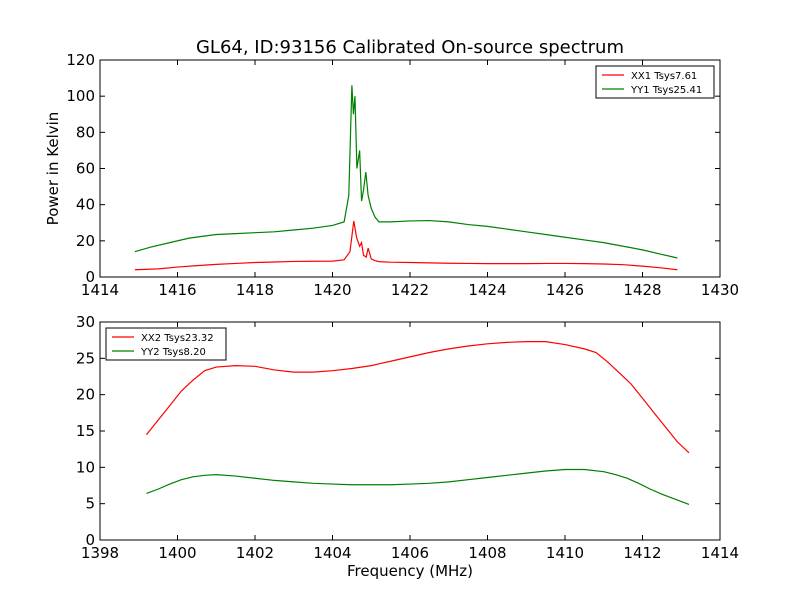 This screenshot has height=600, width=800. Describe the element at coordinates (664, 76) in the screenshot. I see `legend-label-0-0: XX1 Tsys7.61` at that location.